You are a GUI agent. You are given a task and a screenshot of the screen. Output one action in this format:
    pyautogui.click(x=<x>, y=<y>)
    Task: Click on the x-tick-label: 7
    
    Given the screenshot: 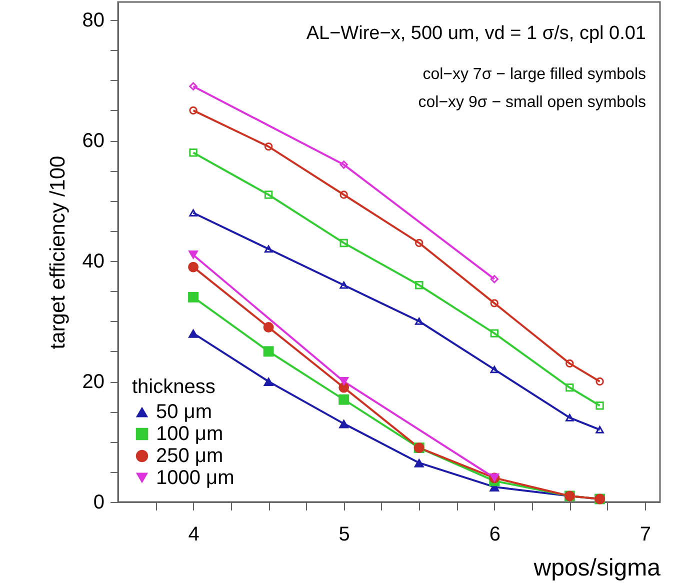 What is the action you would take?
    pyautogui.click(x=646, y=535)
    